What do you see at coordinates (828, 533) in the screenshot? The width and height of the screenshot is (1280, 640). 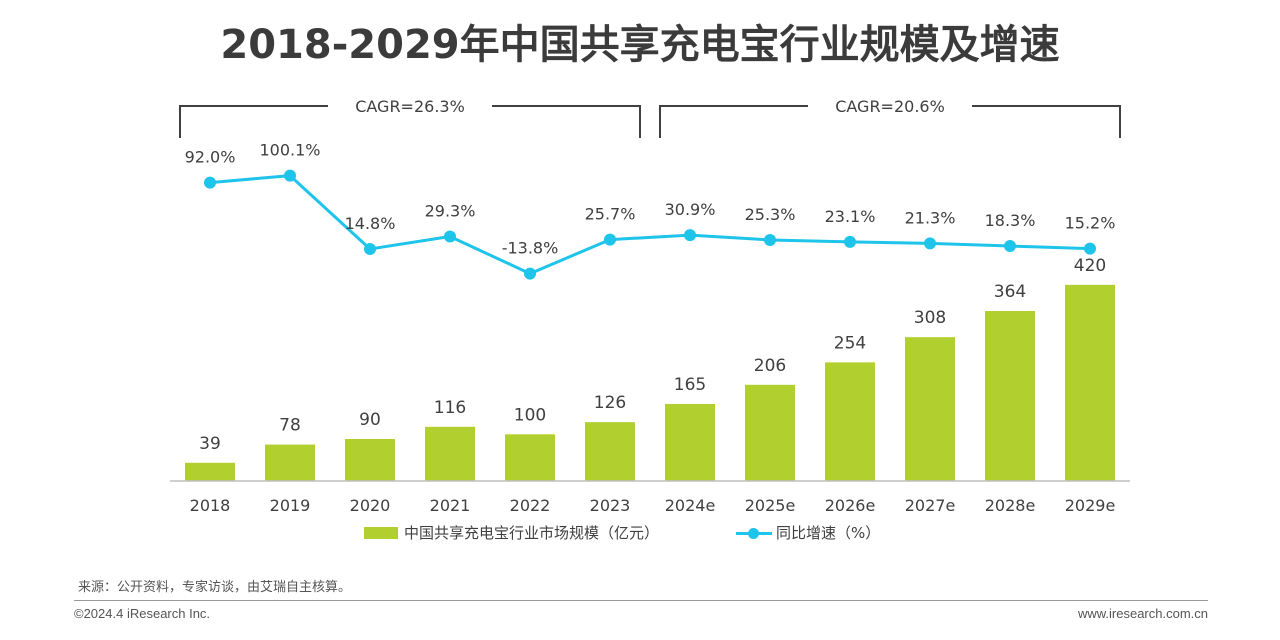 I see `legend-line-label: 同比增速（%）` at bounding box center [828, 533].